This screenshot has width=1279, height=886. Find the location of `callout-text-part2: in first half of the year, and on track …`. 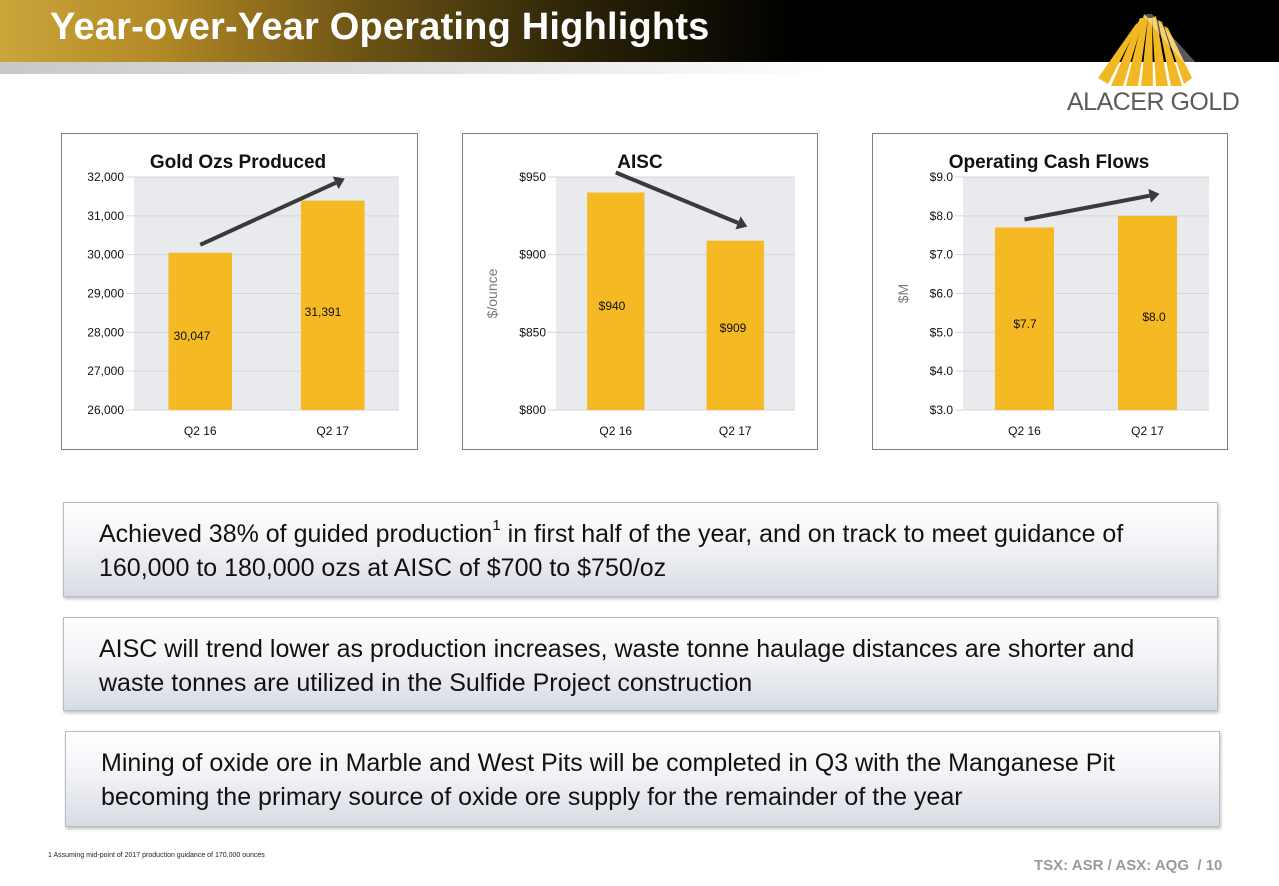

callout-text-part2: in first half of the year, and on track … is located at coordinates (611, 551).